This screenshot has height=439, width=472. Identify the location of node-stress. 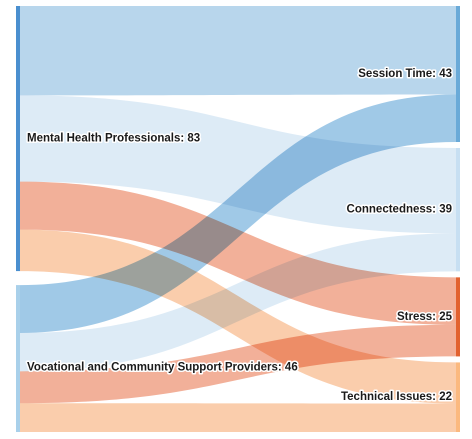
(458, 317).